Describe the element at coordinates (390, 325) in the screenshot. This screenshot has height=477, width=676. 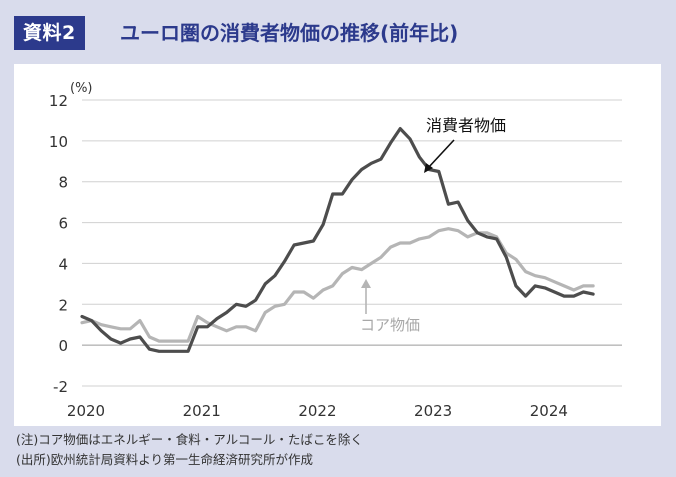
I see `core-cpi-label: コア物価` at that location.